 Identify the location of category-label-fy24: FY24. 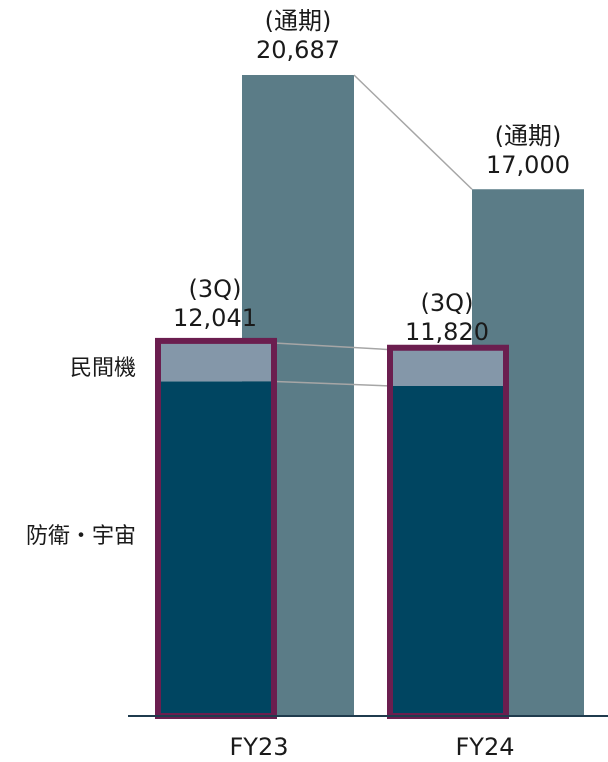
(484, 747).